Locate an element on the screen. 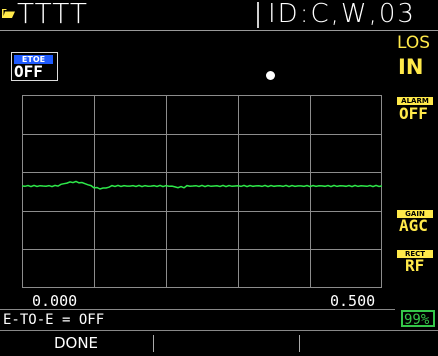 The width and height of the screenshot is (438, 356). rect-value: RF is located at coordinates (415, 265).